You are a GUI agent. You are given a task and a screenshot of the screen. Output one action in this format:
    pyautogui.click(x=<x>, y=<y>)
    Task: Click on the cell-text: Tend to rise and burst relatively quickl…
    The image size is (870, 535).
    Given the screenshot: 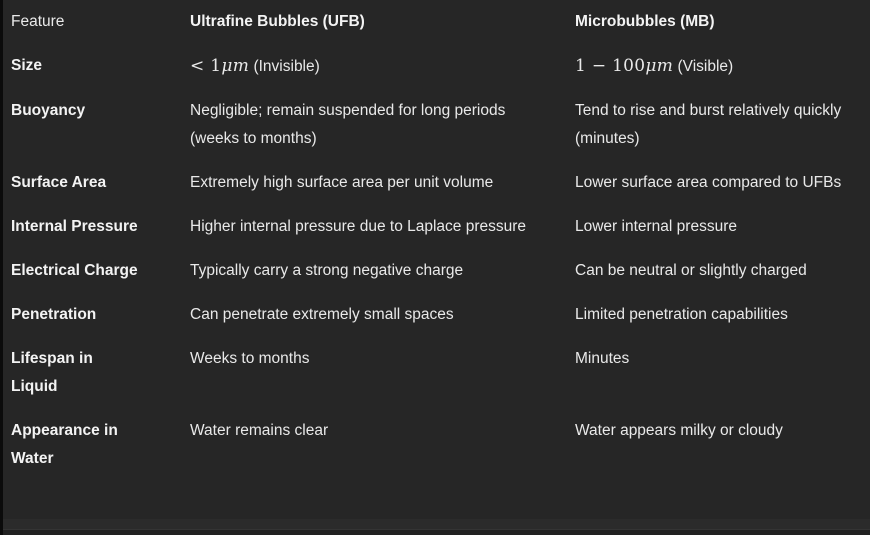 What is the action you would take?
    pyautogui.click(x=708, y=124)
    